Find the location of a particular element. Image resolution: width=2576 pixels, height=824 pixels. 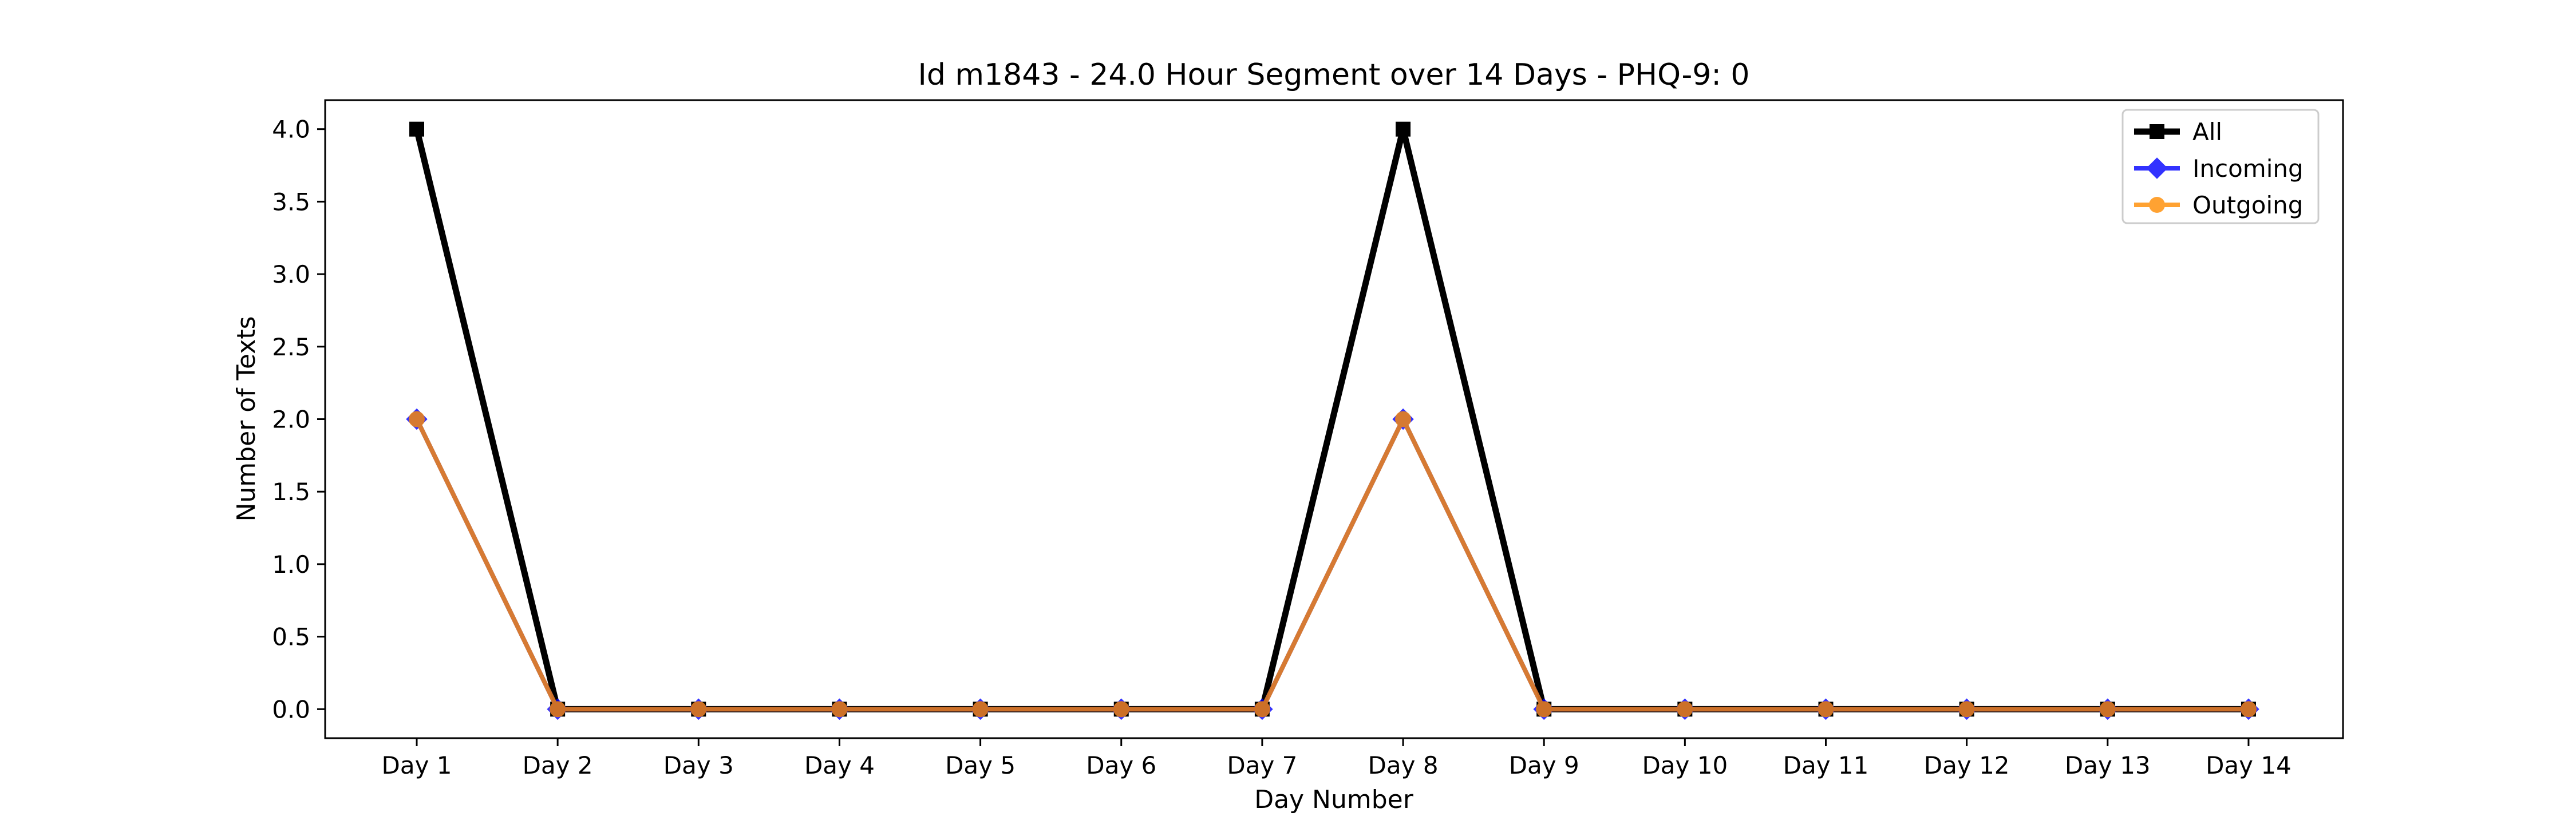

x-tick-label: Day 13 is located at coordinates (2108, 765).